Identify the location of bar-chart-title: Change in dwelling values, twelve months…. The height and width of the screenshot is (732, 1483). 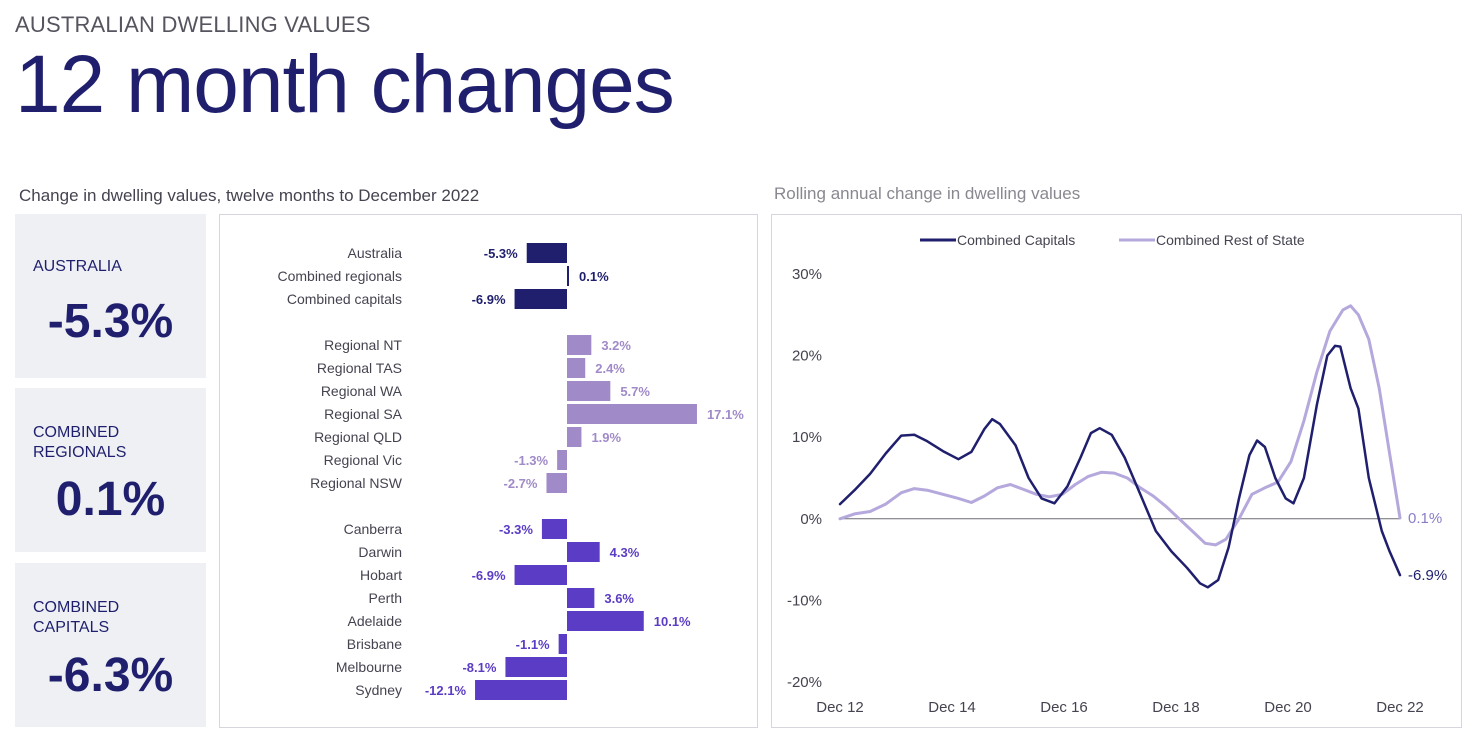
(249, 195).